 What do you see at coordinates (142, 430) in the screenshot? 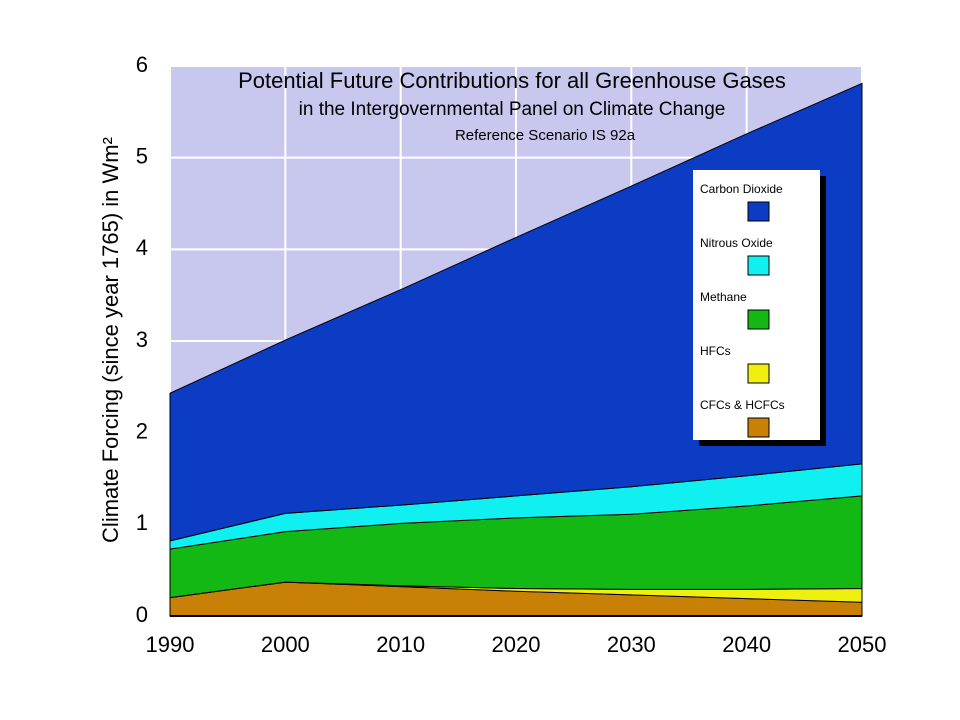
I see `y-tick-label: 2` at bounding box center [142, 430].